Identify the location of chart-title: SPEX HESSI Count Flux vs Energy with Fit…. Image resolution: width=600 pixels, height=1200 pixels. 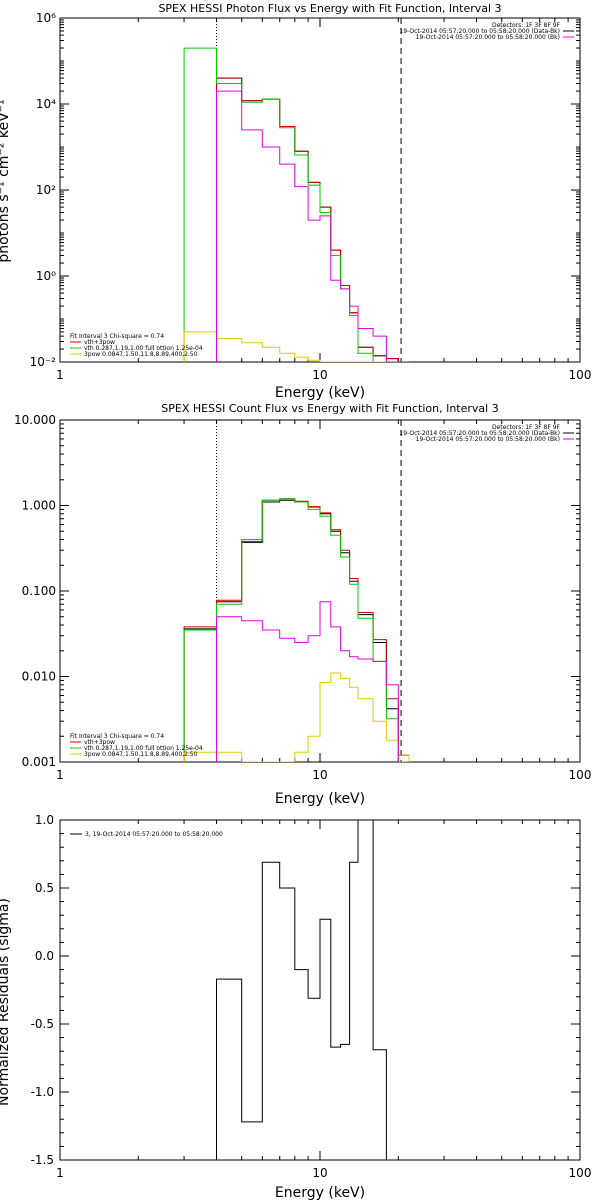
(329, 408).